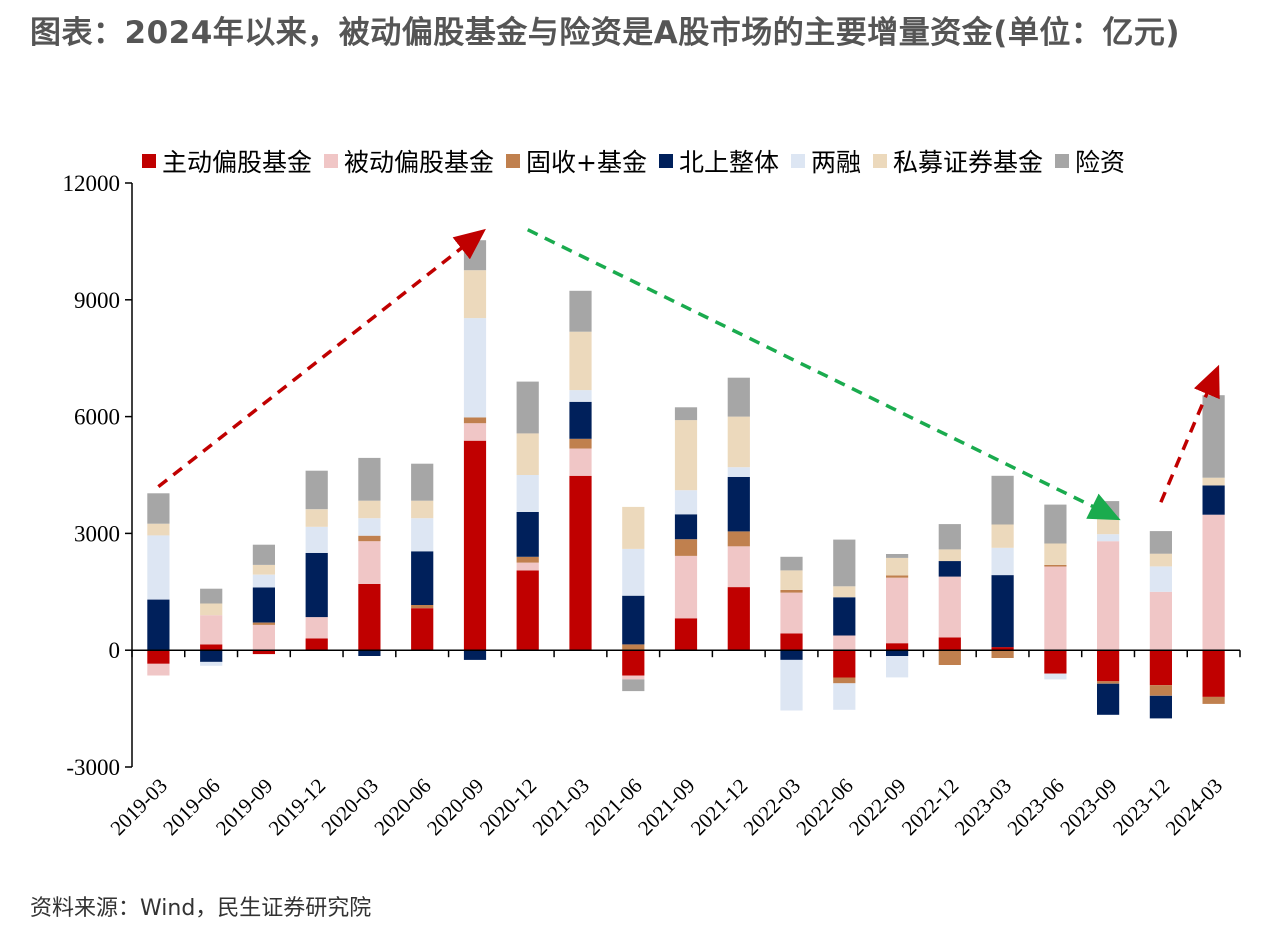  Describe the element at coordinates (201, 908) in the screenshot. I see `source-note: 资料来源：Wind，民生证券研究院` at that location.